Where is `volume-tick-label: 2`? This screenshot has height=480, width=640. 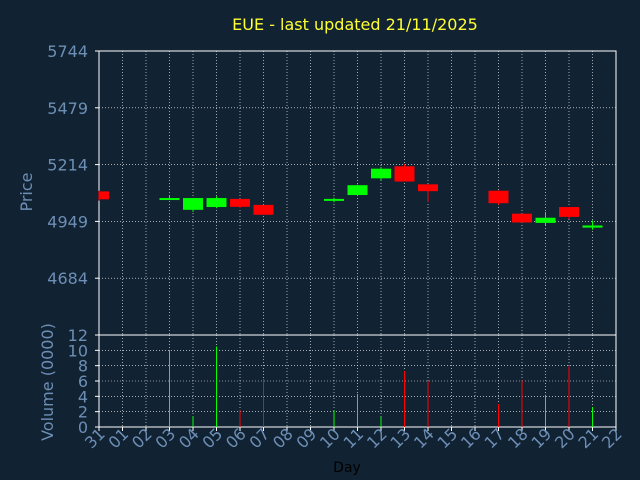 volume-tick-label: 2 is located at coordinates (83, 412).